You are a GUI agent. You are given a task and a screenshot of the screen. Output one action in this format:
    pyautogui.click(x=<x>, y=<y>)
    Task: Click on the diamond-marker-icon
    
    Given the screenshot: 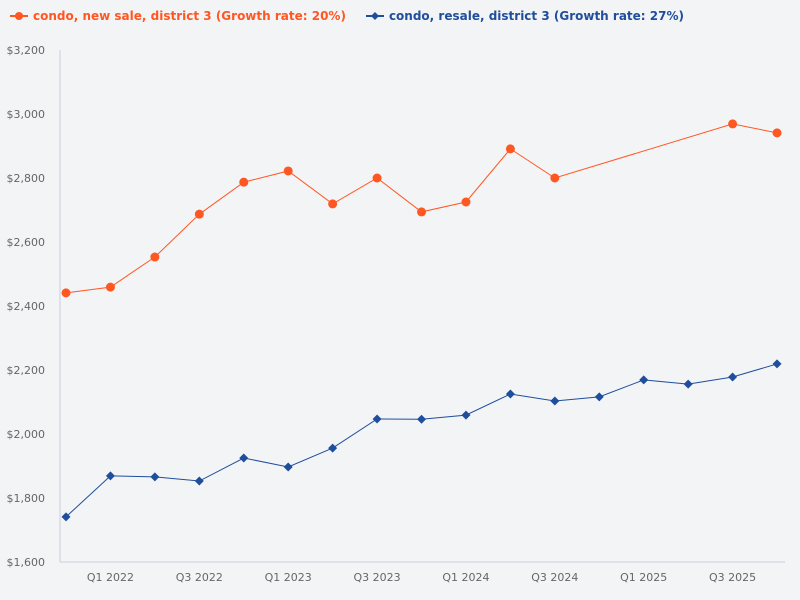 What is the action you would take?
    pyautogui.click(x=374, y=16)
    